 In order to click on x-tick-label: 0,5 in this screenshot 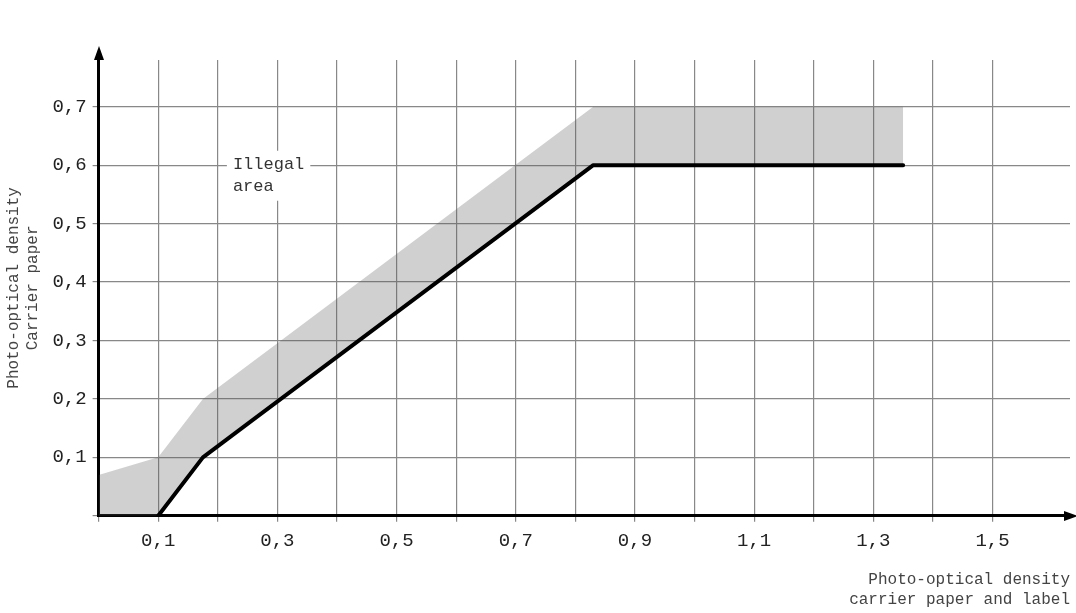, I will do `click(396, 541)`.